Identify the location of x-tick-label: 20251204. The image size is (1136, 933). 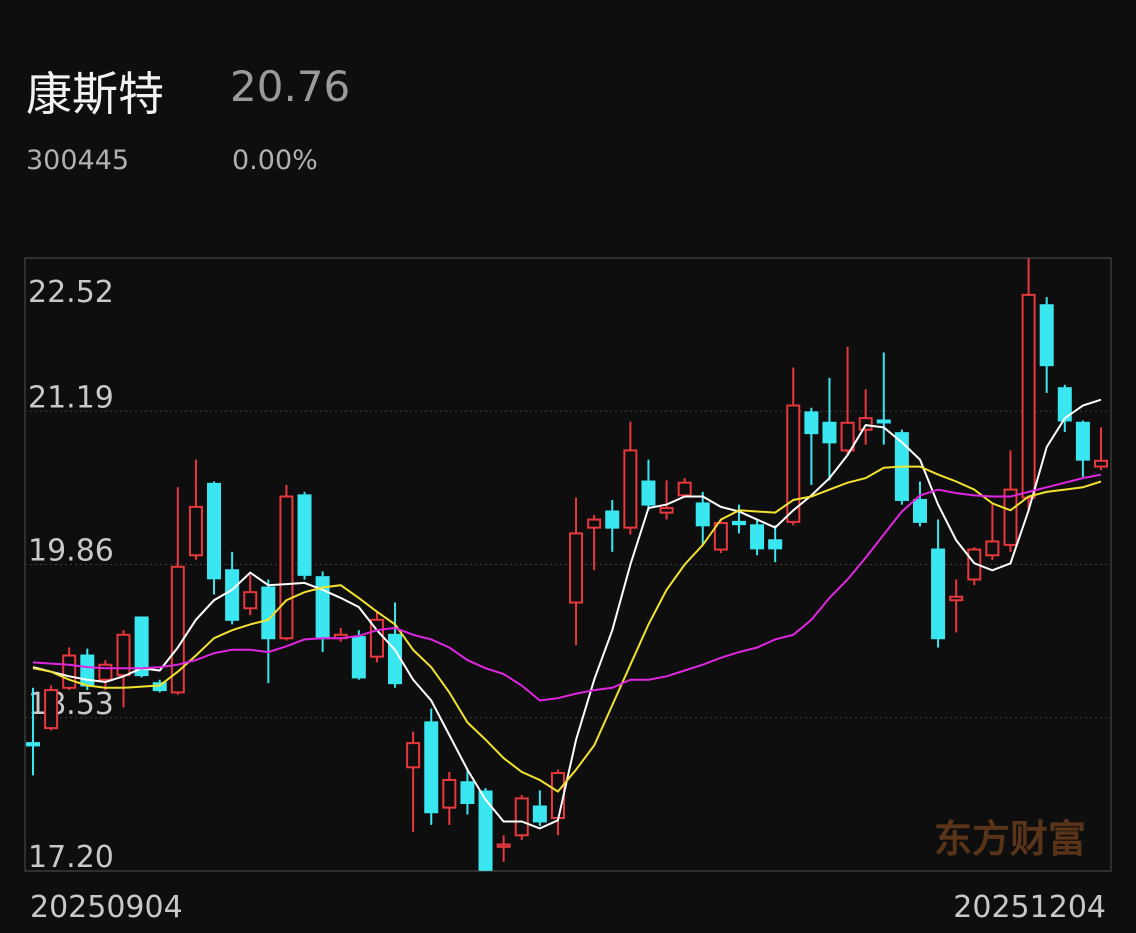
(1029, 907).